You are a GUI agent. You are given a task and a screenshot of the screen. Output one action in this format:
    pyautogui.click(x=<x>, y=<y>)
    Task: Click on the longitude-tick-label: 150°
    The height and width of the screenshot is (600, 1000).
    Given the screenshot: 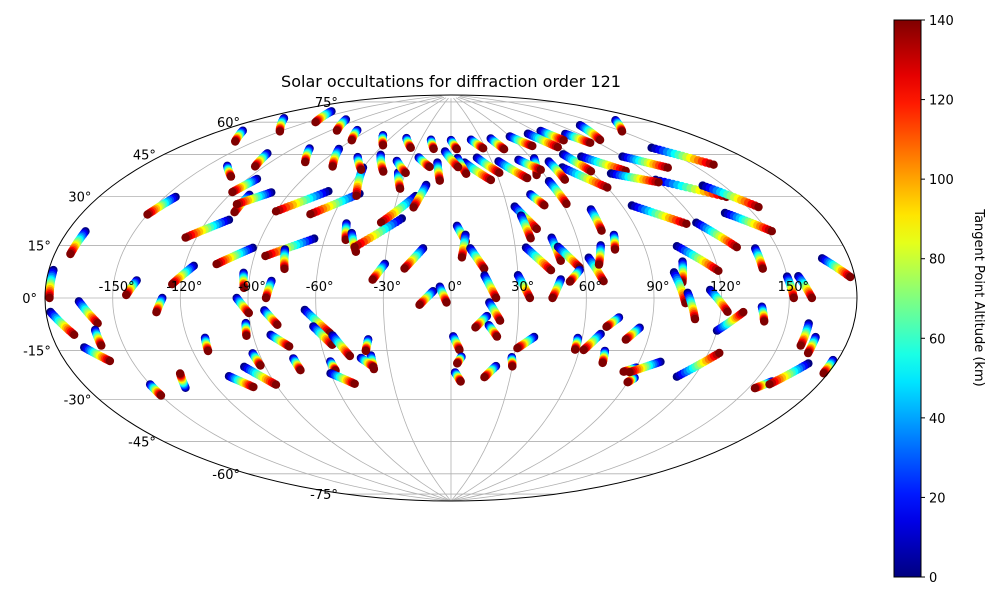 What is the action you would take?
    pyautogui.click(x=793, y=287)
    